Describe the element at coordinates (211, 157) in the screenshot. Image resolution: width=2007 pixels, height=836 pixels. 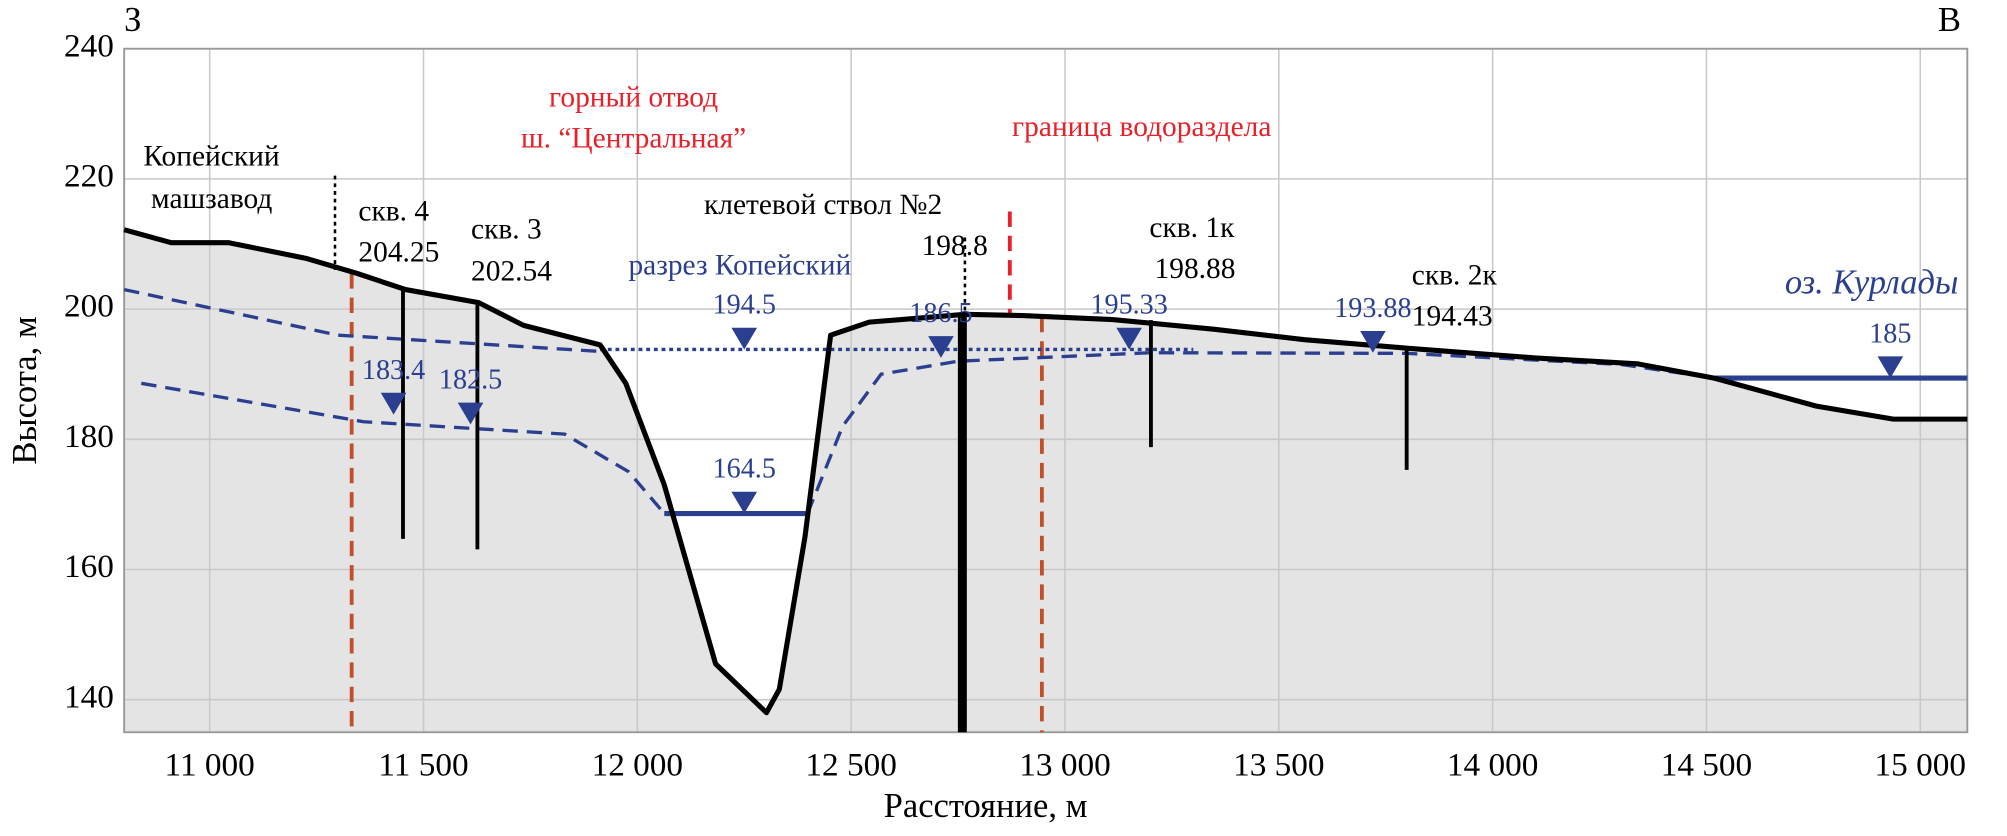
I see `annotation: Копейский` at that location.